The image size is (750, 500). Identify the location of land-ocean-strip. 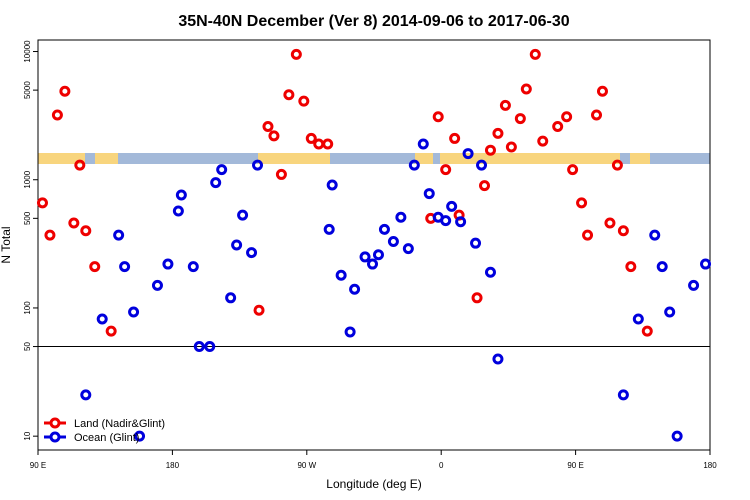
(374, 158).